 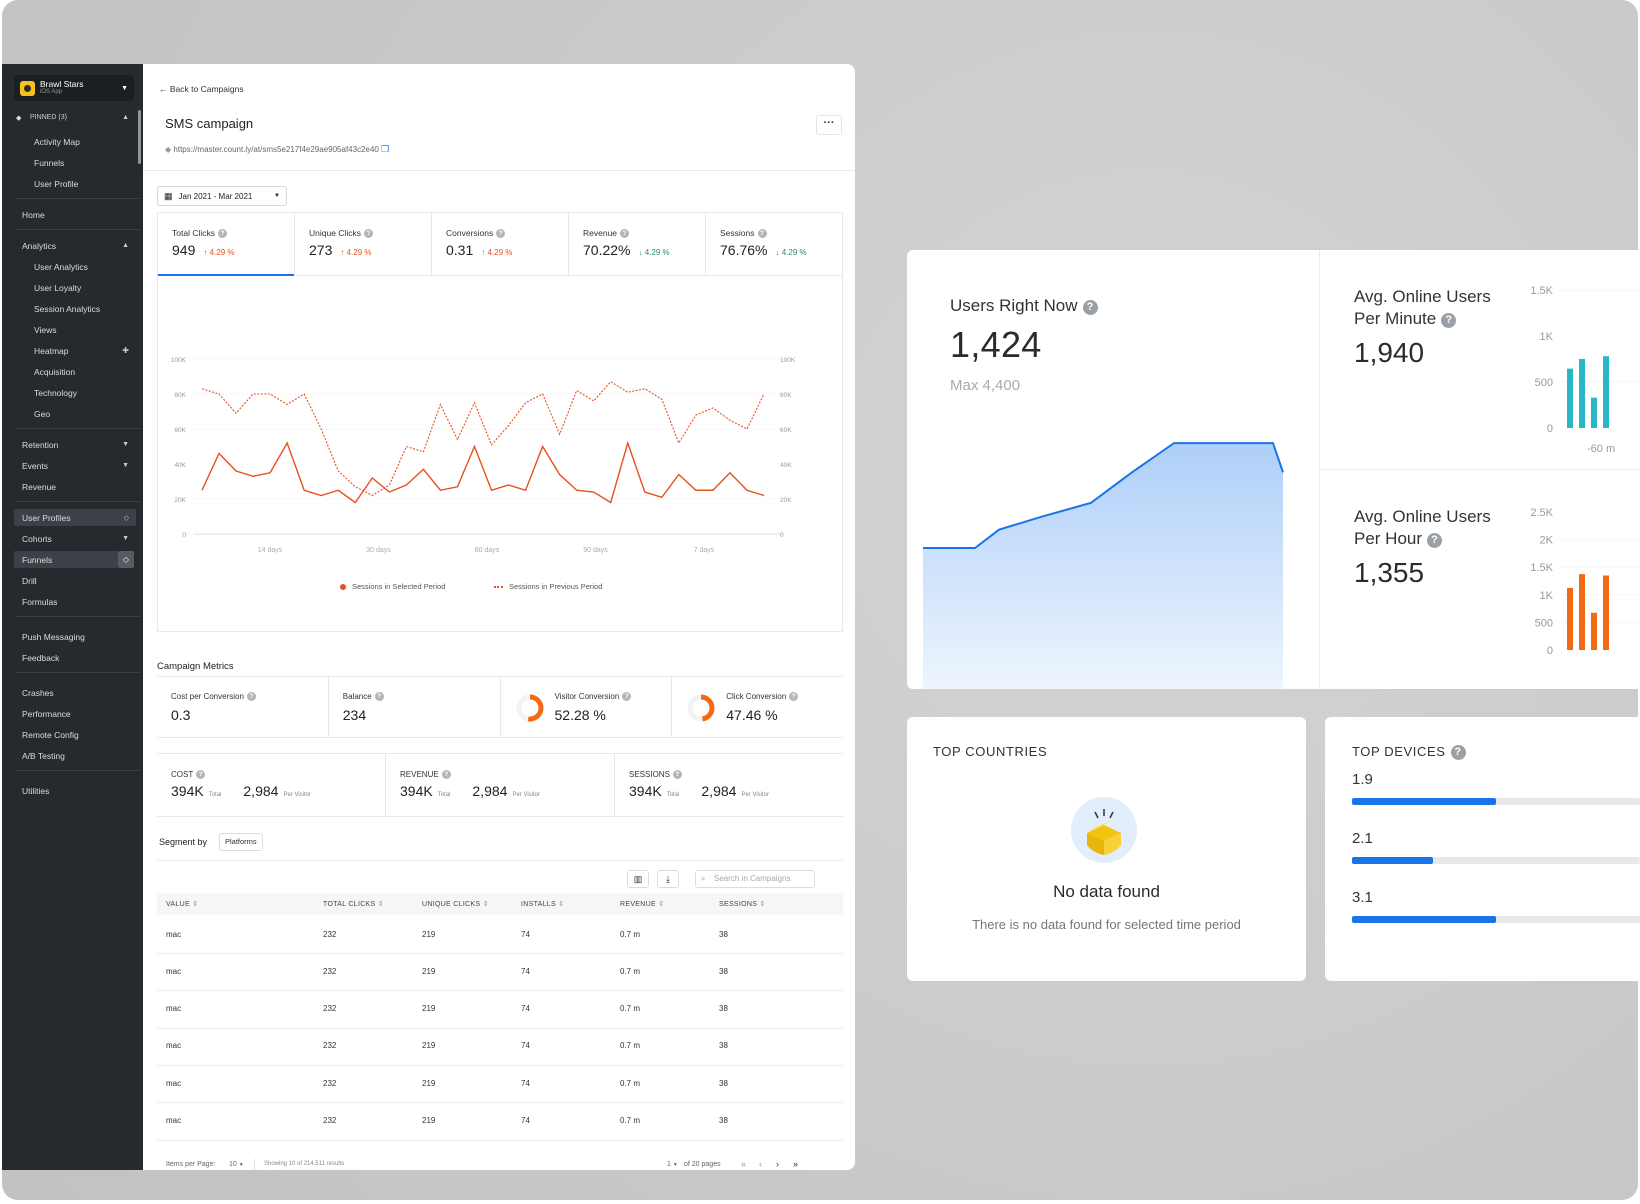 I want to click on first-page-icon: «, so click(x=744, y=1164).